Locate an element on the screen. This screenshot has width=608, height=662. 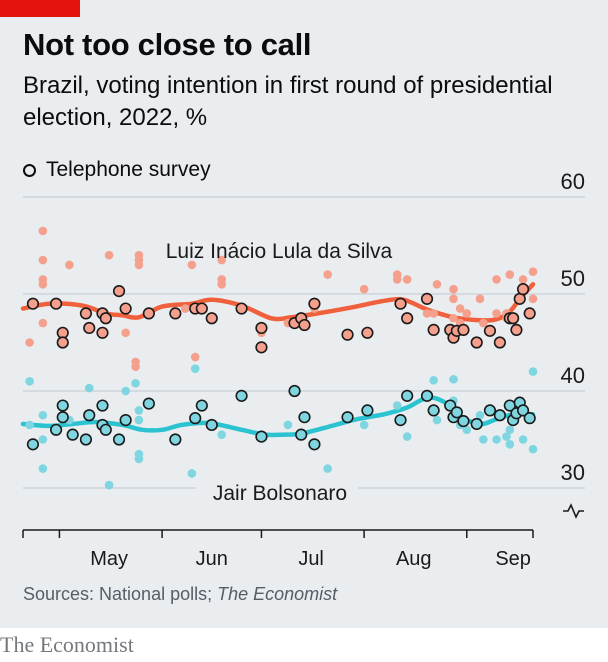
legend-label: Telephone survey is located at coordinates (128, 169).